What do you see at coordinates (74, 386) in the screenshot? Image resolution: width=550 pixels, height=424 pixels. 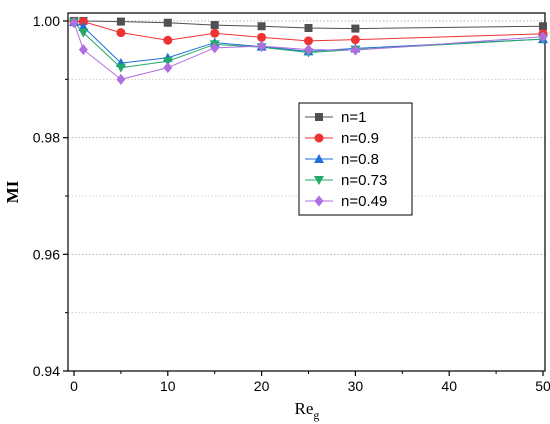 I see `x-tick-label: 0` at bounding box center [74, 386].